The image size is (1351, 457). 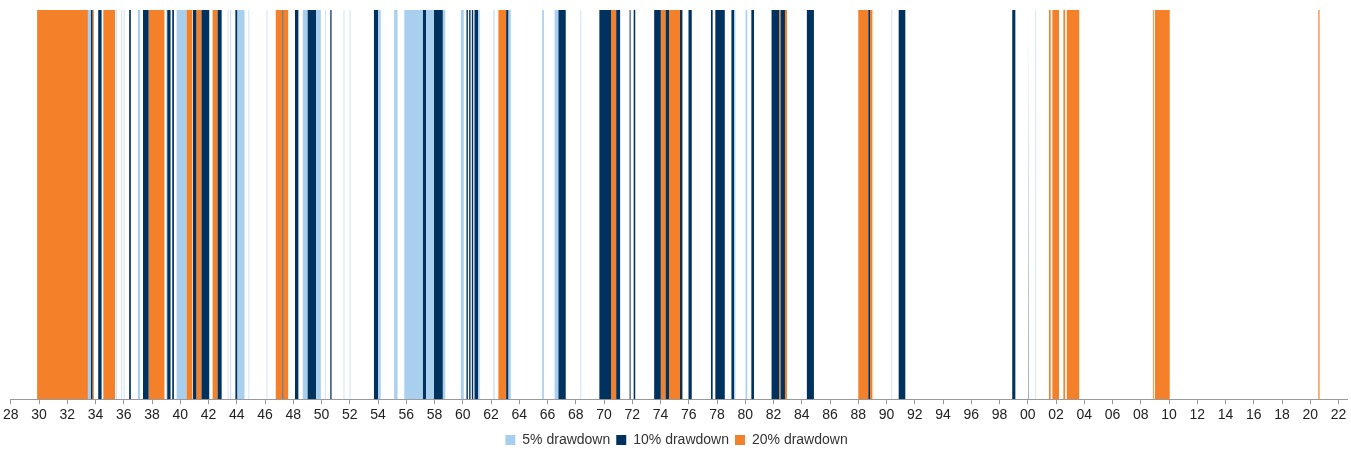 What do you see at coordinates (688, 414) in the screenshot?
I see `x-tick-label: 76` at bounding box center [688, 414].